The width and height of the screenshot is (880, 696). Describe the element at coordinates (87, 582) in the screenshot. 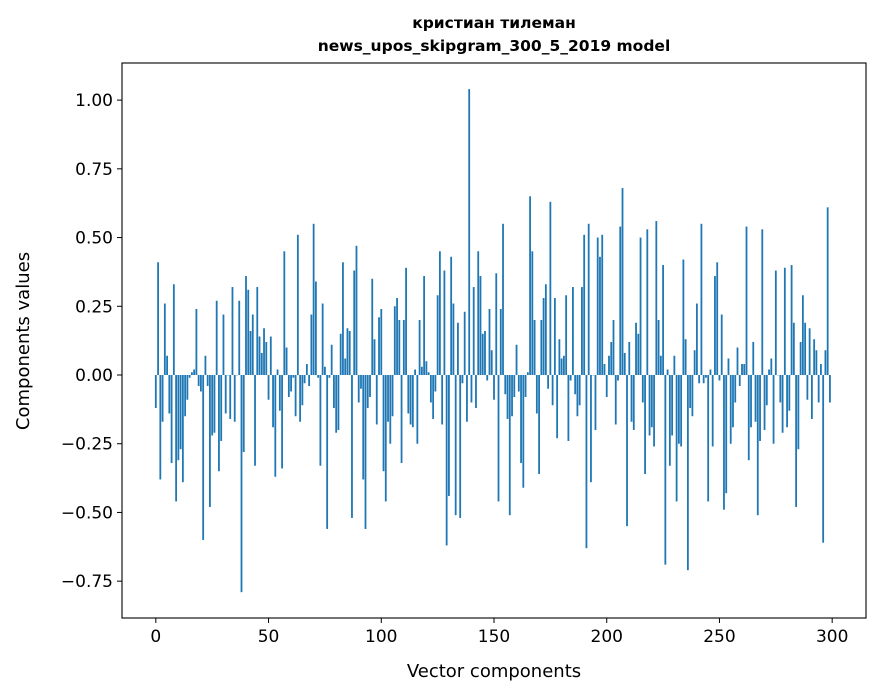

I see `y-tick-label: −0.75` at that location.